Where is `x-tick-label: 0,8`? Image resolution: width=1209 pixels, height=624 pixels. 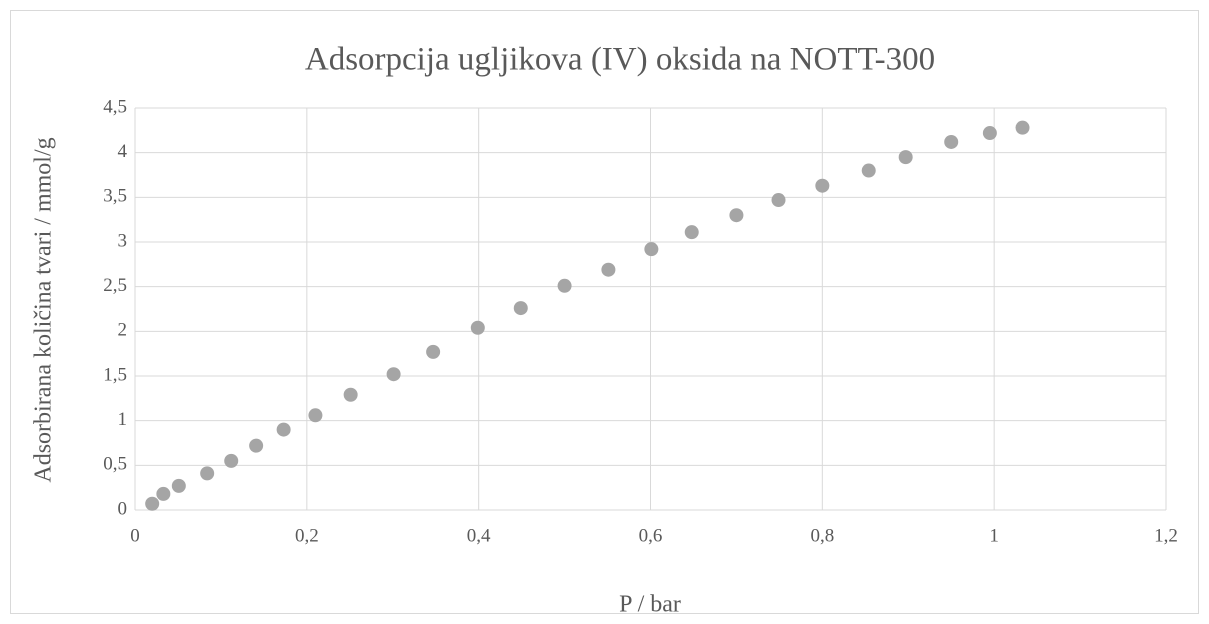
x-tick-label: 0,8 is located at coordinates (822, 535).